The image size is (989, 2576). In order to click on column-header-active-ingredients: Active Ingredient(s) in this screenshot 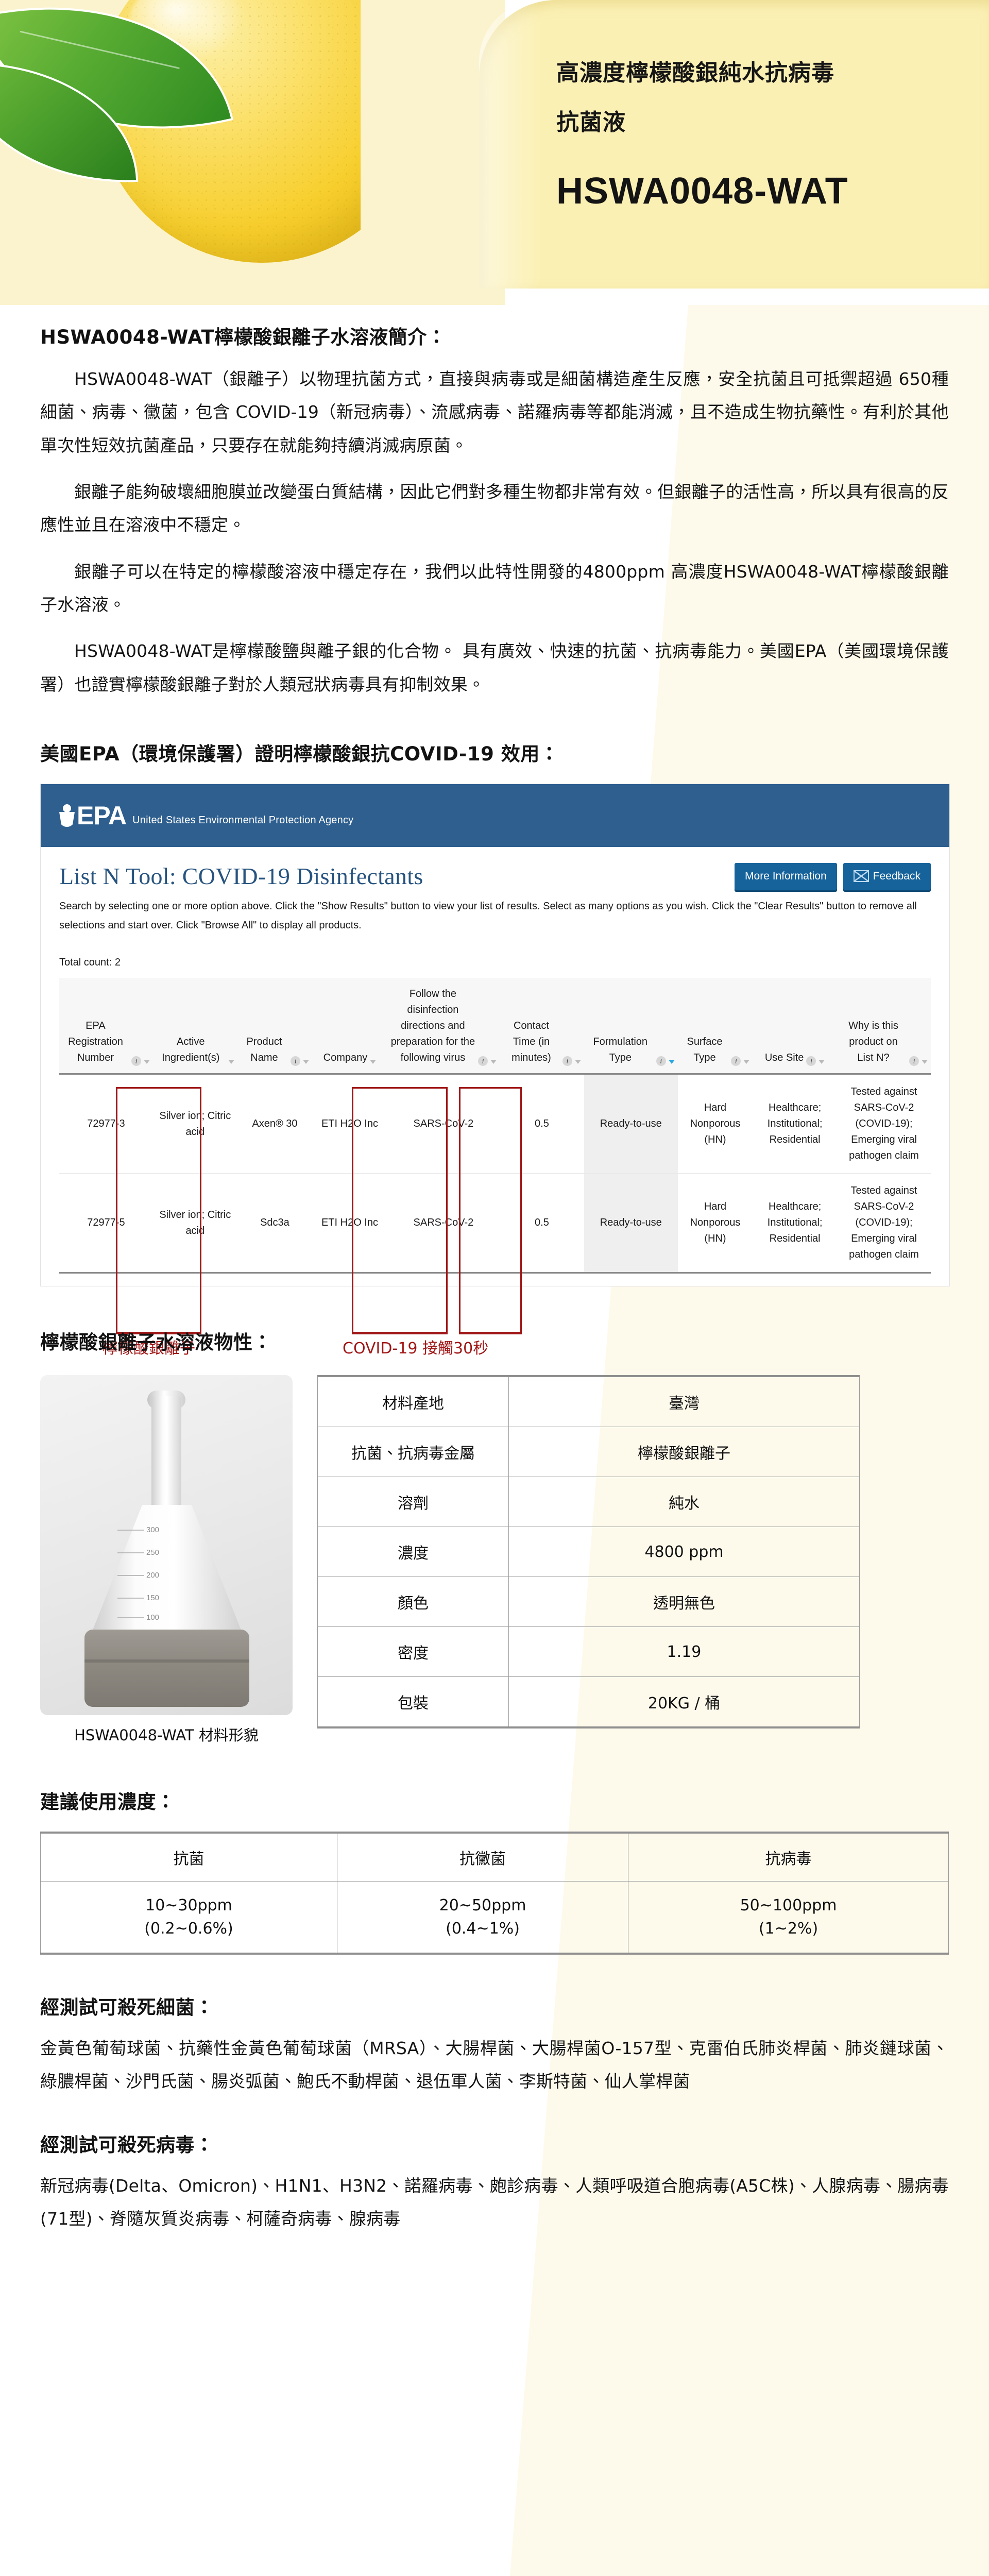, I will do `click(195, 1026)`.